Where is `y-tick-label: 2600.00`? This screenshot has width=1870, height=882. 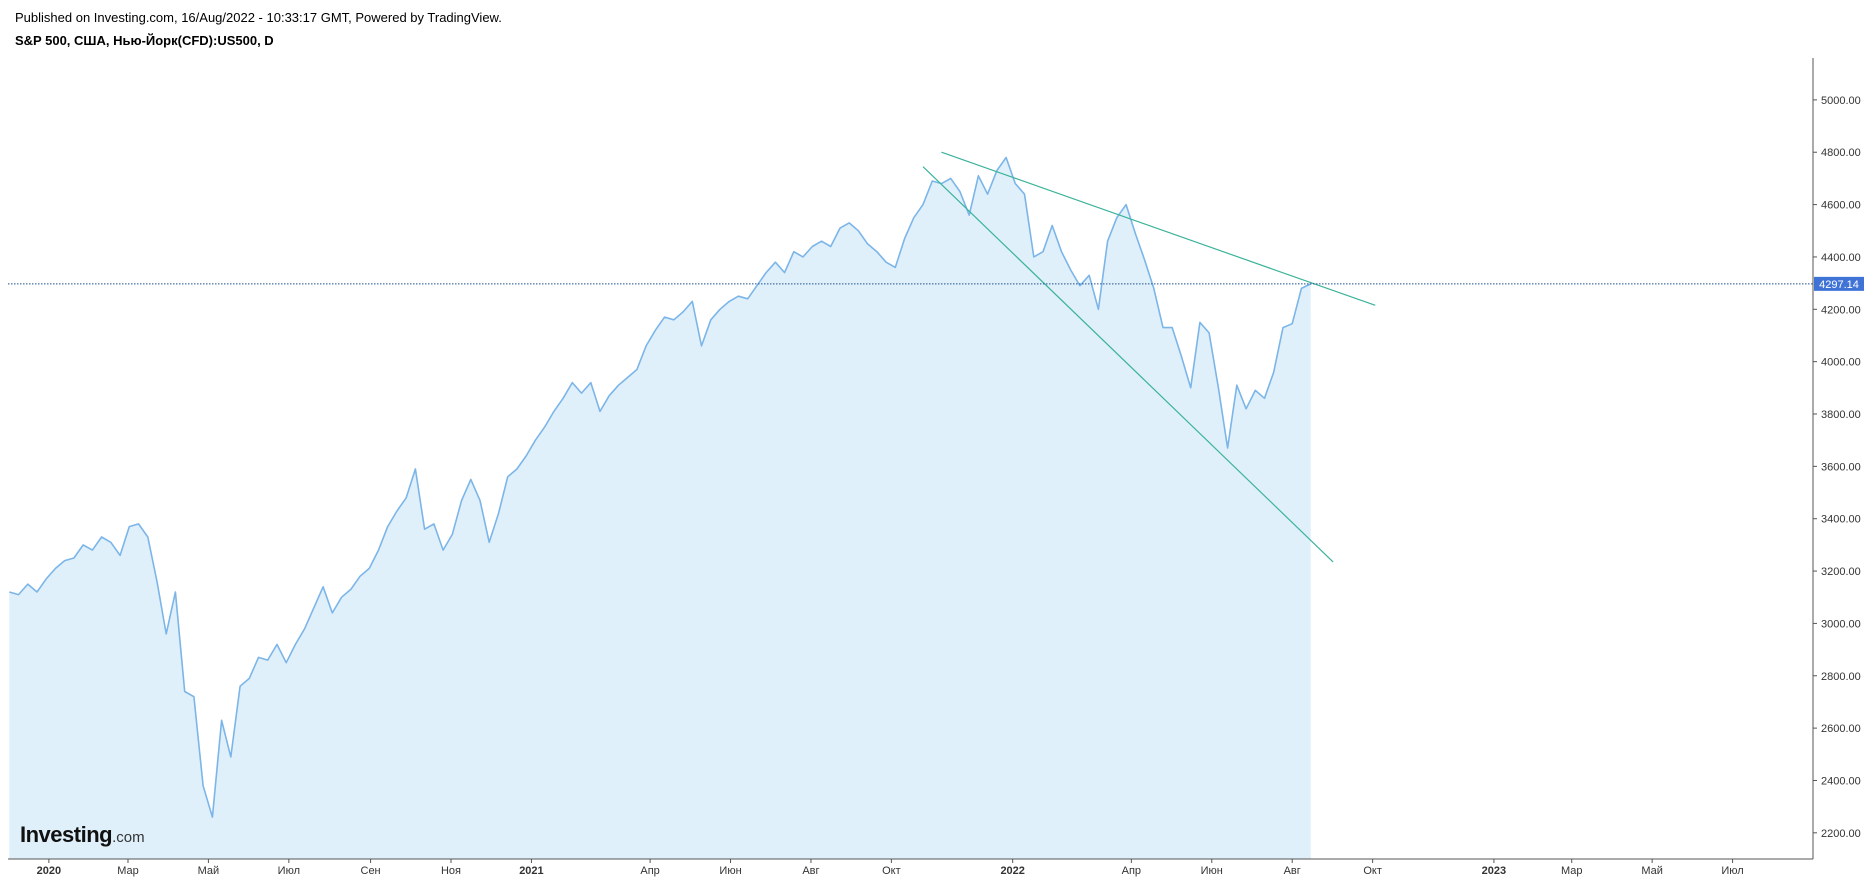
y-tick-label: 2600.00 is located at coordinates (1841, 729).